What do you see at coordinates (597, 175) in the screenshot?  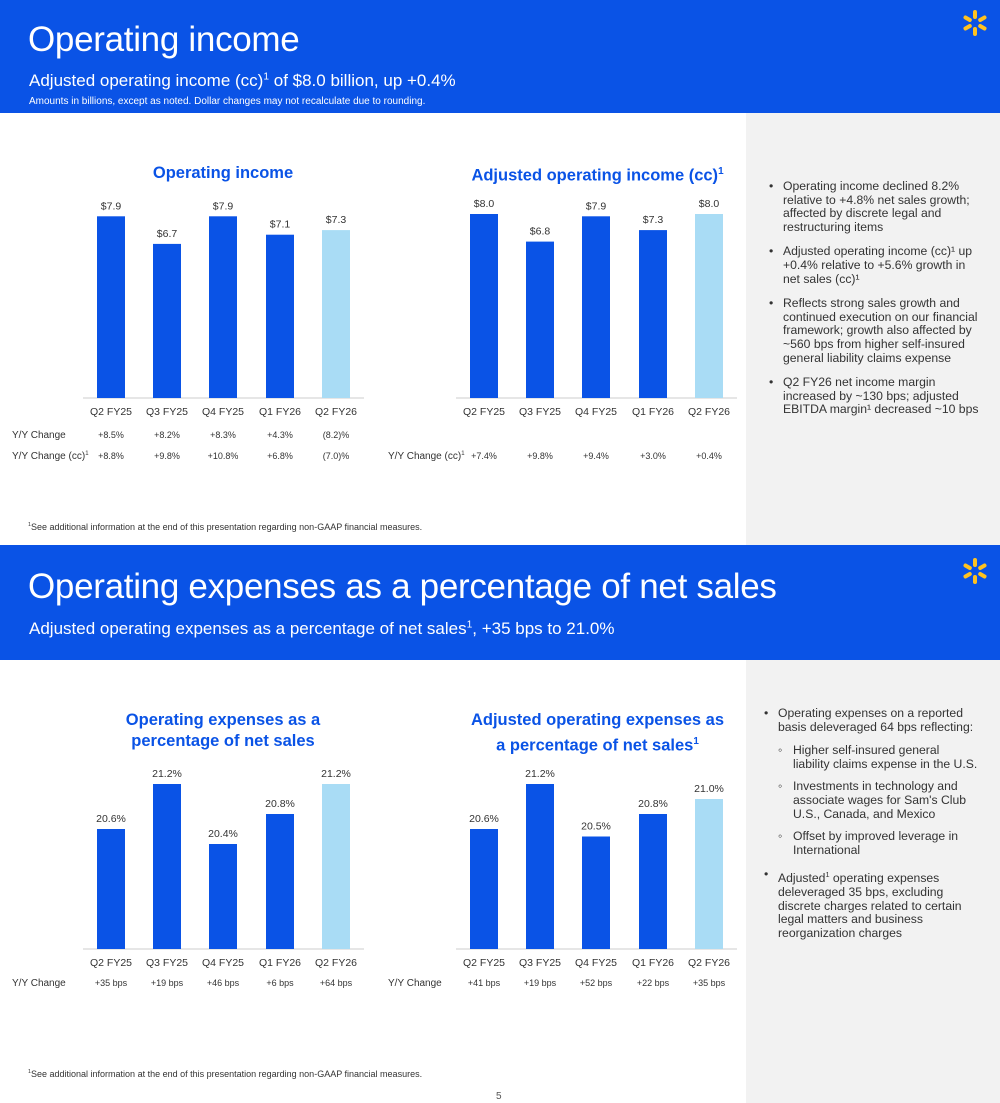 I see `chart-title-adjusted-operating-income: Adjusted operating income (cc)1` at bounding box center [597, 175].